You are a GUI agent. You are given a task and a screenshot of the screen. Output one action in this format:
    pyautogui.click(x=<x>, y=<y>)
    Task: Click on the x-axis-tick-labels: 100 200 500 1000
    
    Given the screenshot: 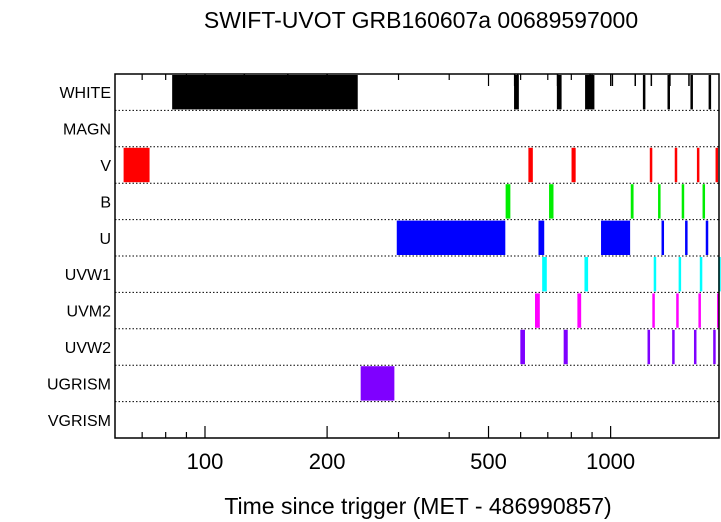 What is the action you would take?
    pyautogui.click(x=411, y=461)
    